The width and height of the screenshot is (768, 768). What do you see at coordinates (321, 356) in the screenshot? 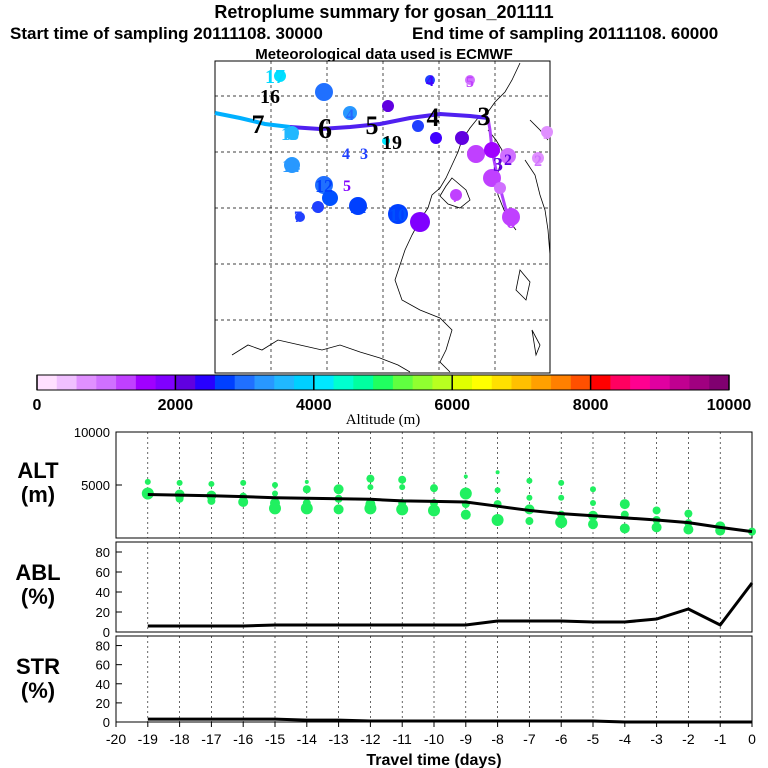
I see `coastline-south` at bounding box center [321, 356].